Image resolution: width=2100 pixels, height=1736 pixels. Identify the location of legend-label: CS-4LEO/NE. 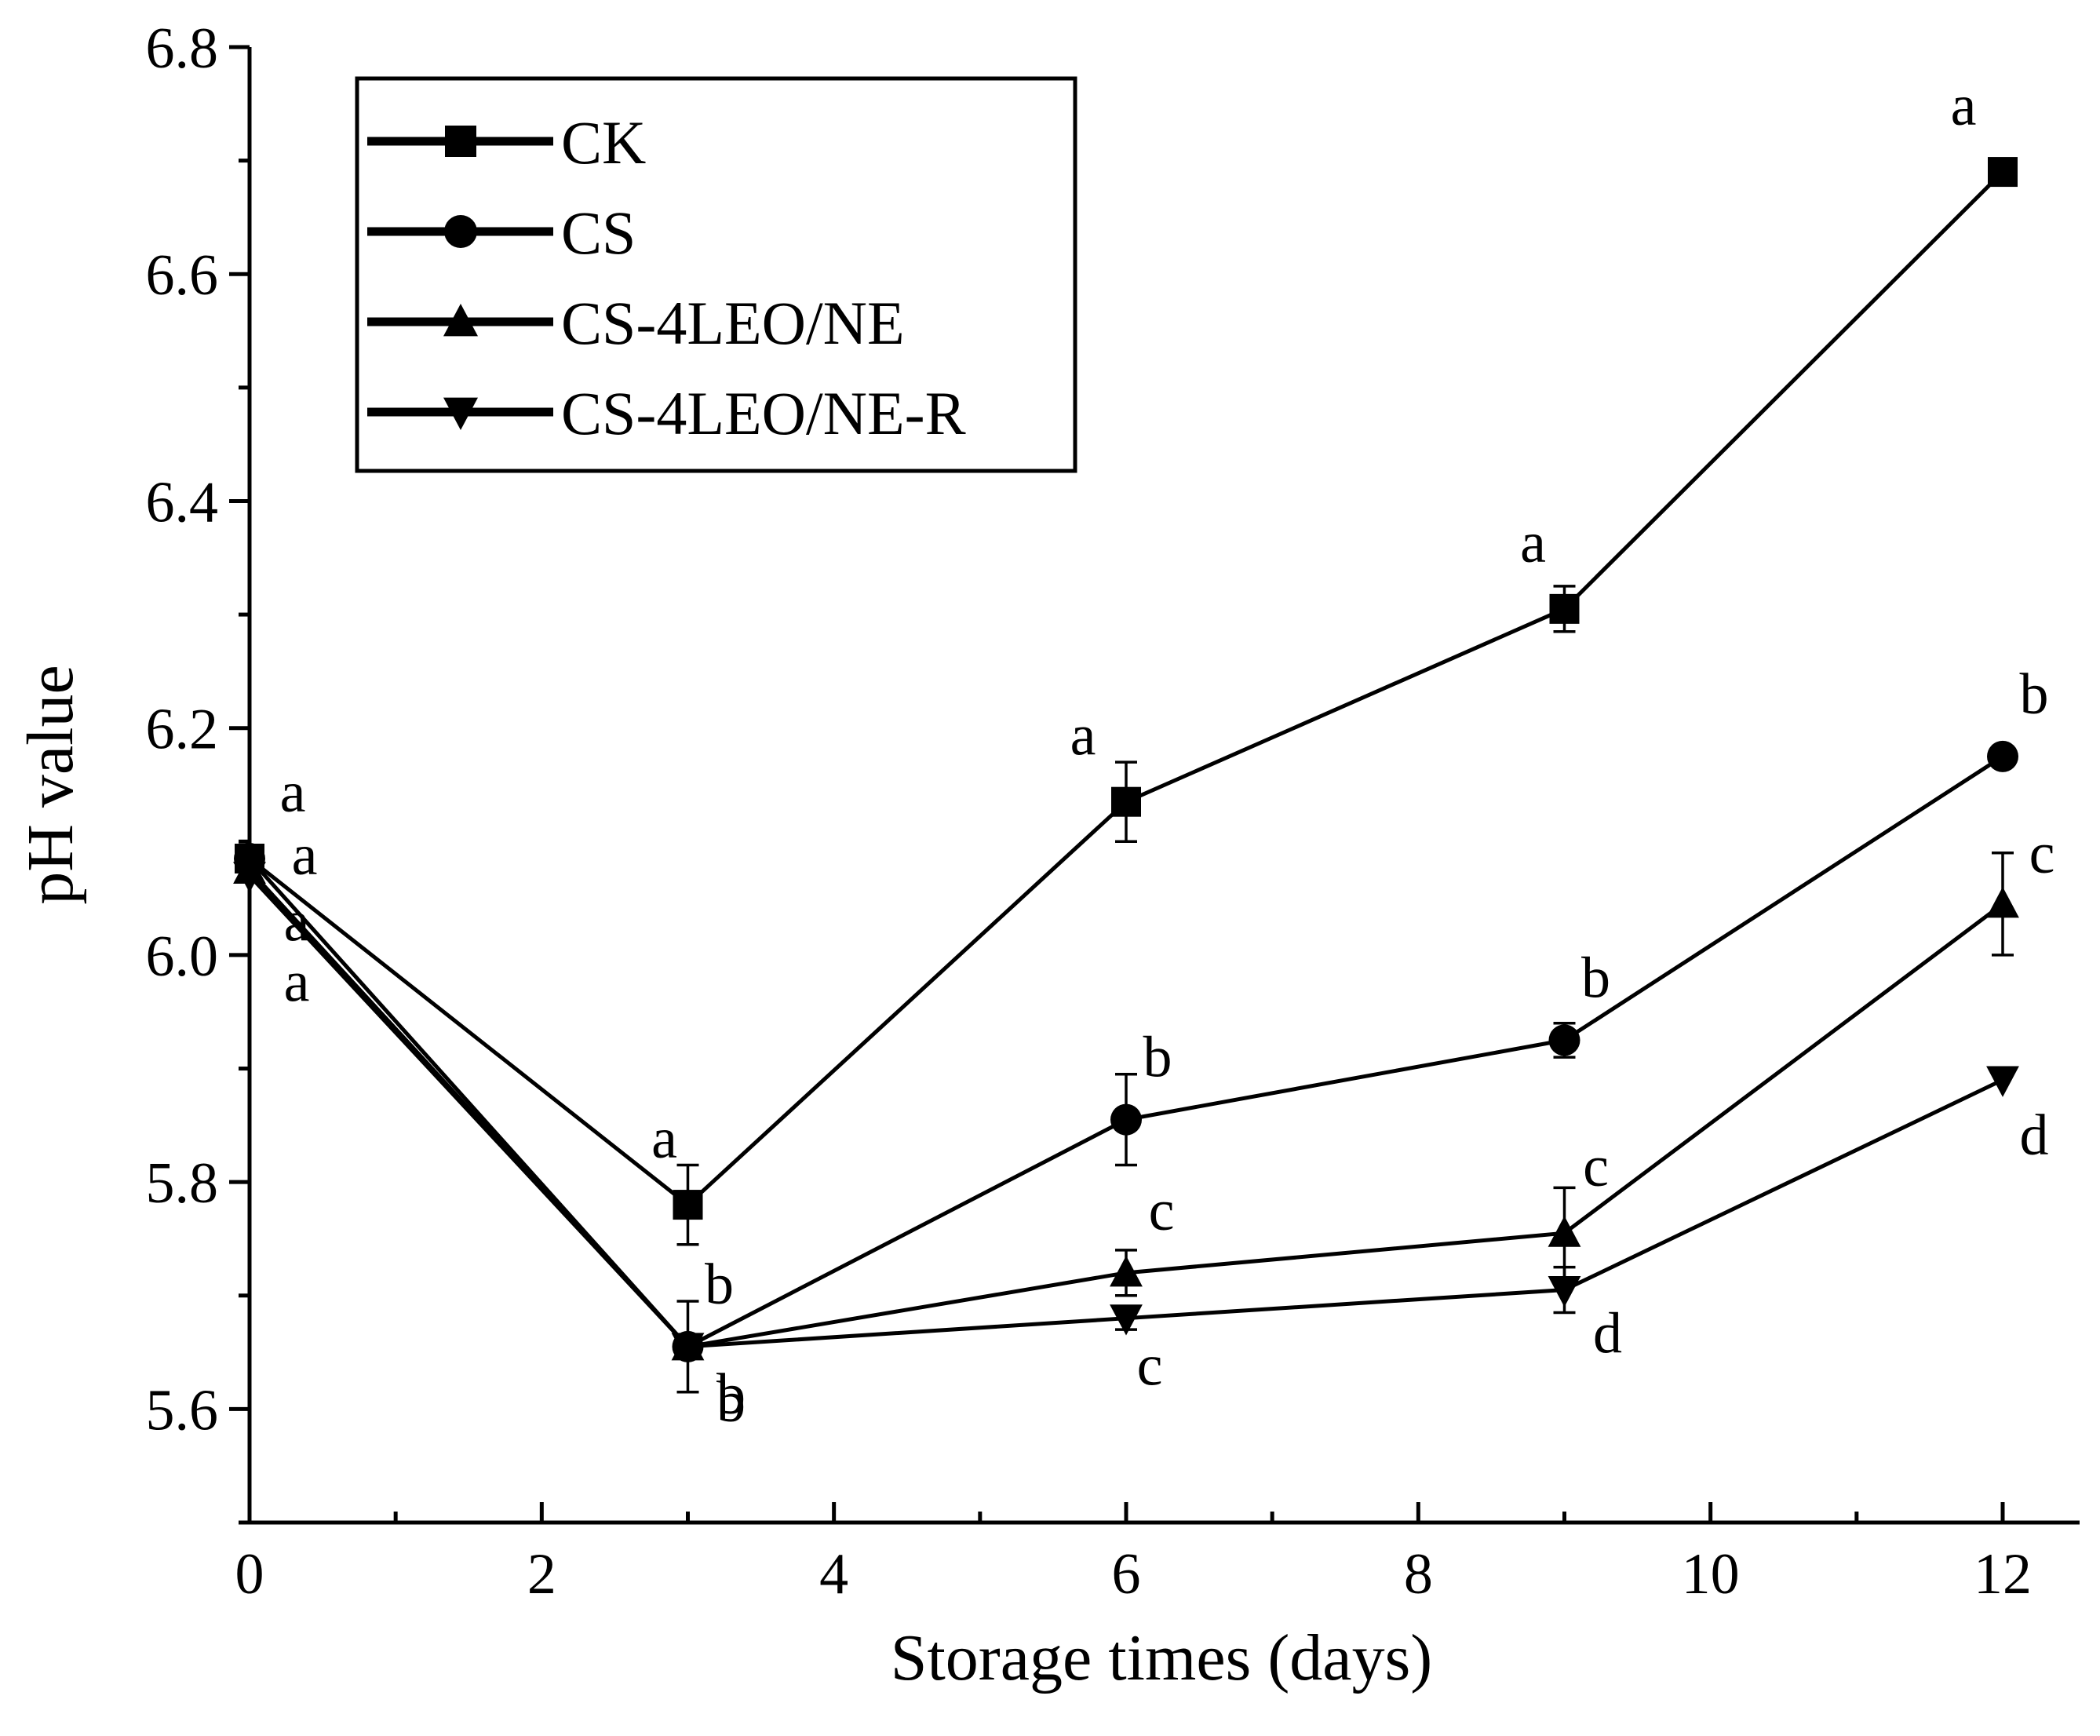
(733, 323).